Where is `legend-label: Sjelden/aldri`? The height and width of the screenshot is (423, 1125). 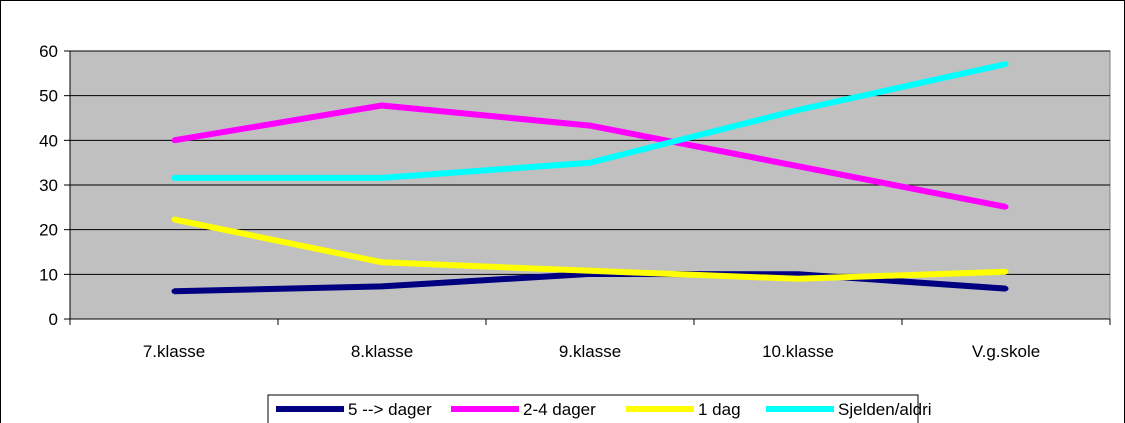
legend-label: Sjelden/aldri is located at coordinates (885, 409).